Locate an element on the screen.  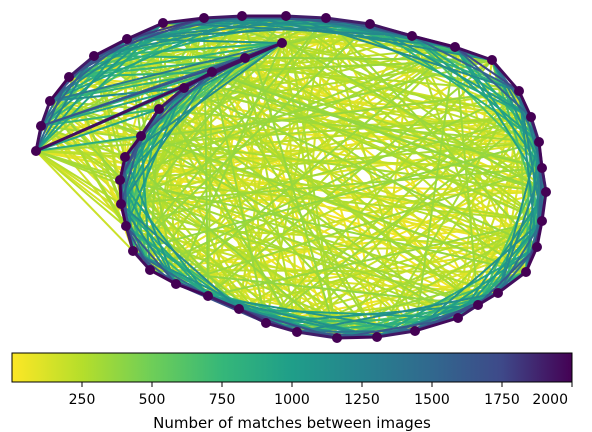
colorbar-tick-label: 2000 is located at coordinates (550, 400).